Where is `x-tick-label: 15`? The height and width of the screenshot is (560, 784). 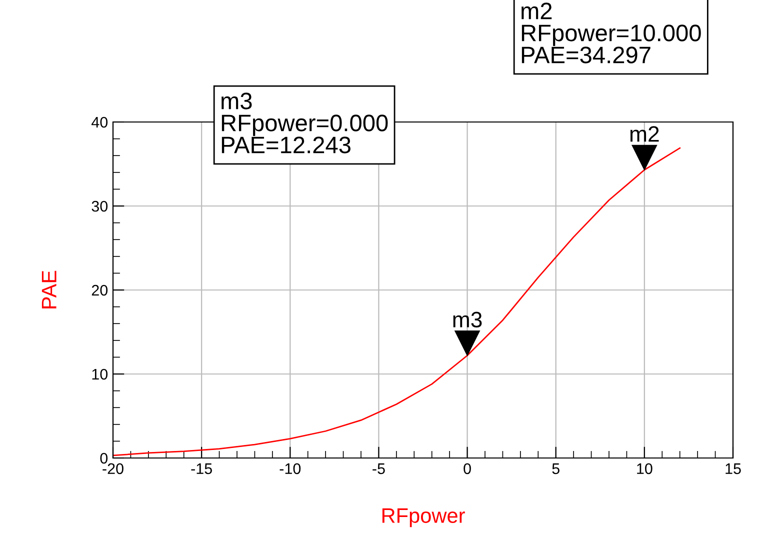
x-tick-label: 15 is located at coordinates (733, 468).